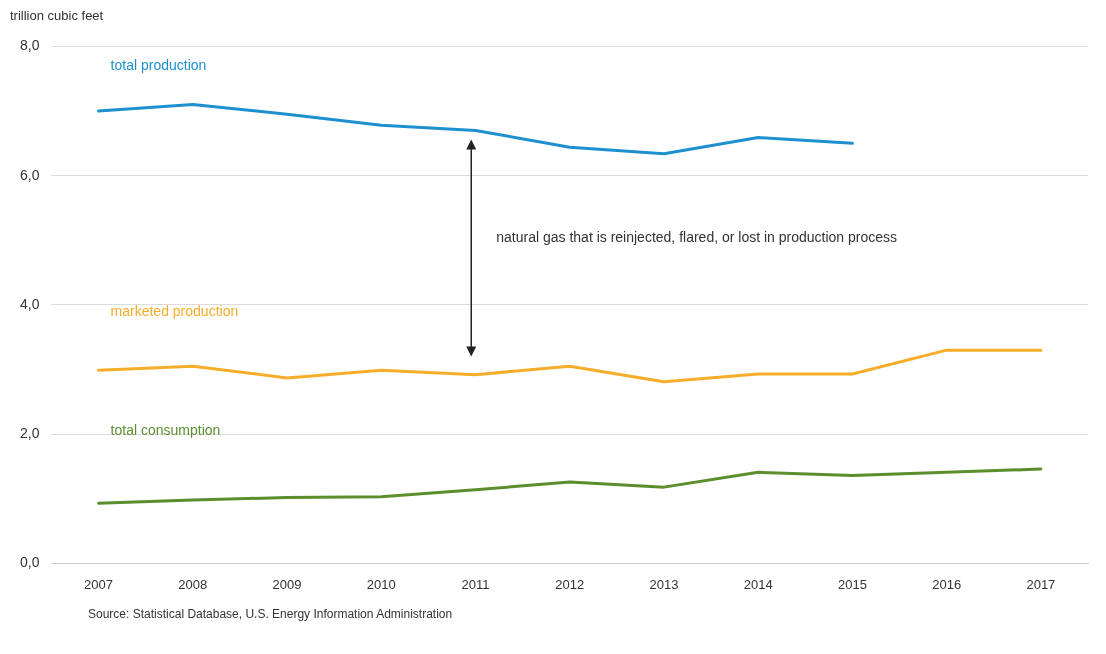 This screenshot has width=1106, height=654. Describe the element at coordinates (758, 584) in the screenshot. I see `x-tick-label: 2014` at that location.